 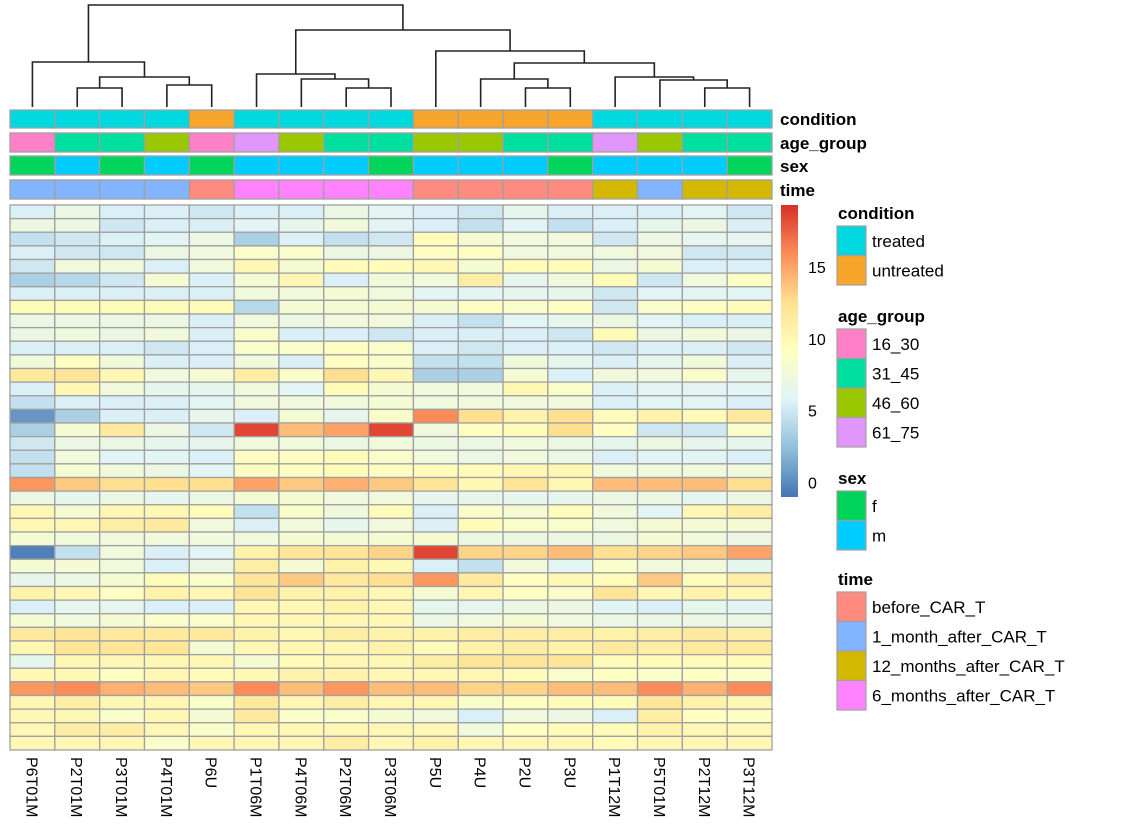 I want to click on color-scale-bar, so click(x=789, y=351).